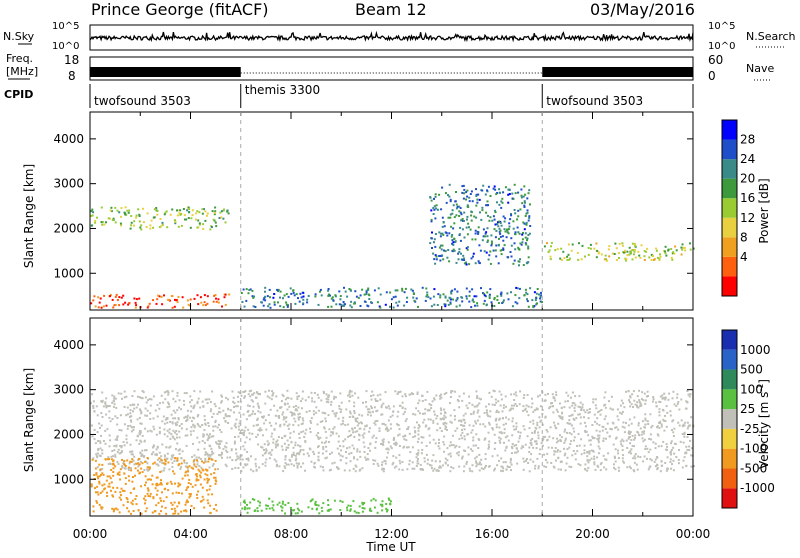 The image size is (800, 558). Describe the element at coordinates (390, 547) in the screenshot. I see `x-axis-label: Time UT` at that location.